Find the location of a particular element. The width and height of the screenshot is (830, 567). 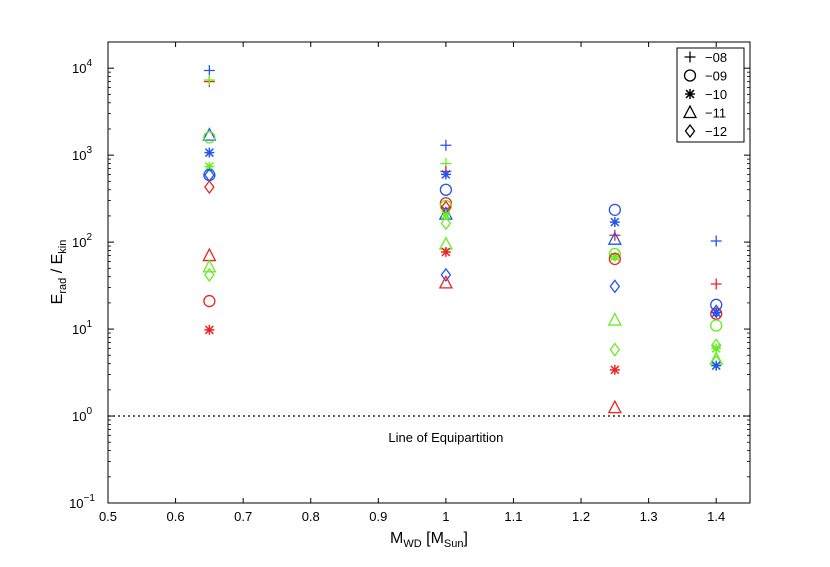

y-tick-label: 10¹ is located at coordinates (82, 328).